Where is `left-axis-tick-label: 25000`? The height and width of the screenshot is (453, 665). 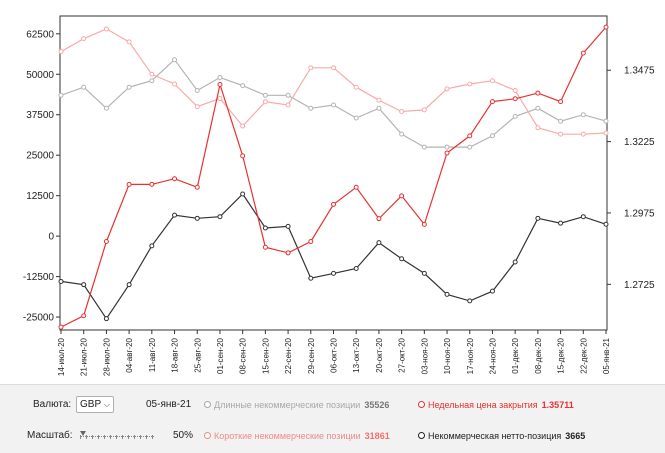 left-axis-tick-label: 25000 is located at coordinates (40, 156).